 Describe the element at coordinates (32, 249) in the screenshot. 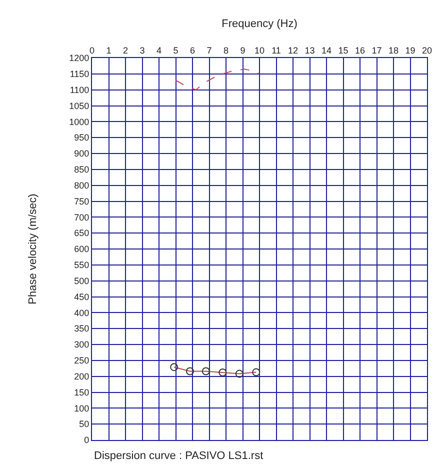

I see `y-axis-title: Phase velocity (m/sec)` at that location.